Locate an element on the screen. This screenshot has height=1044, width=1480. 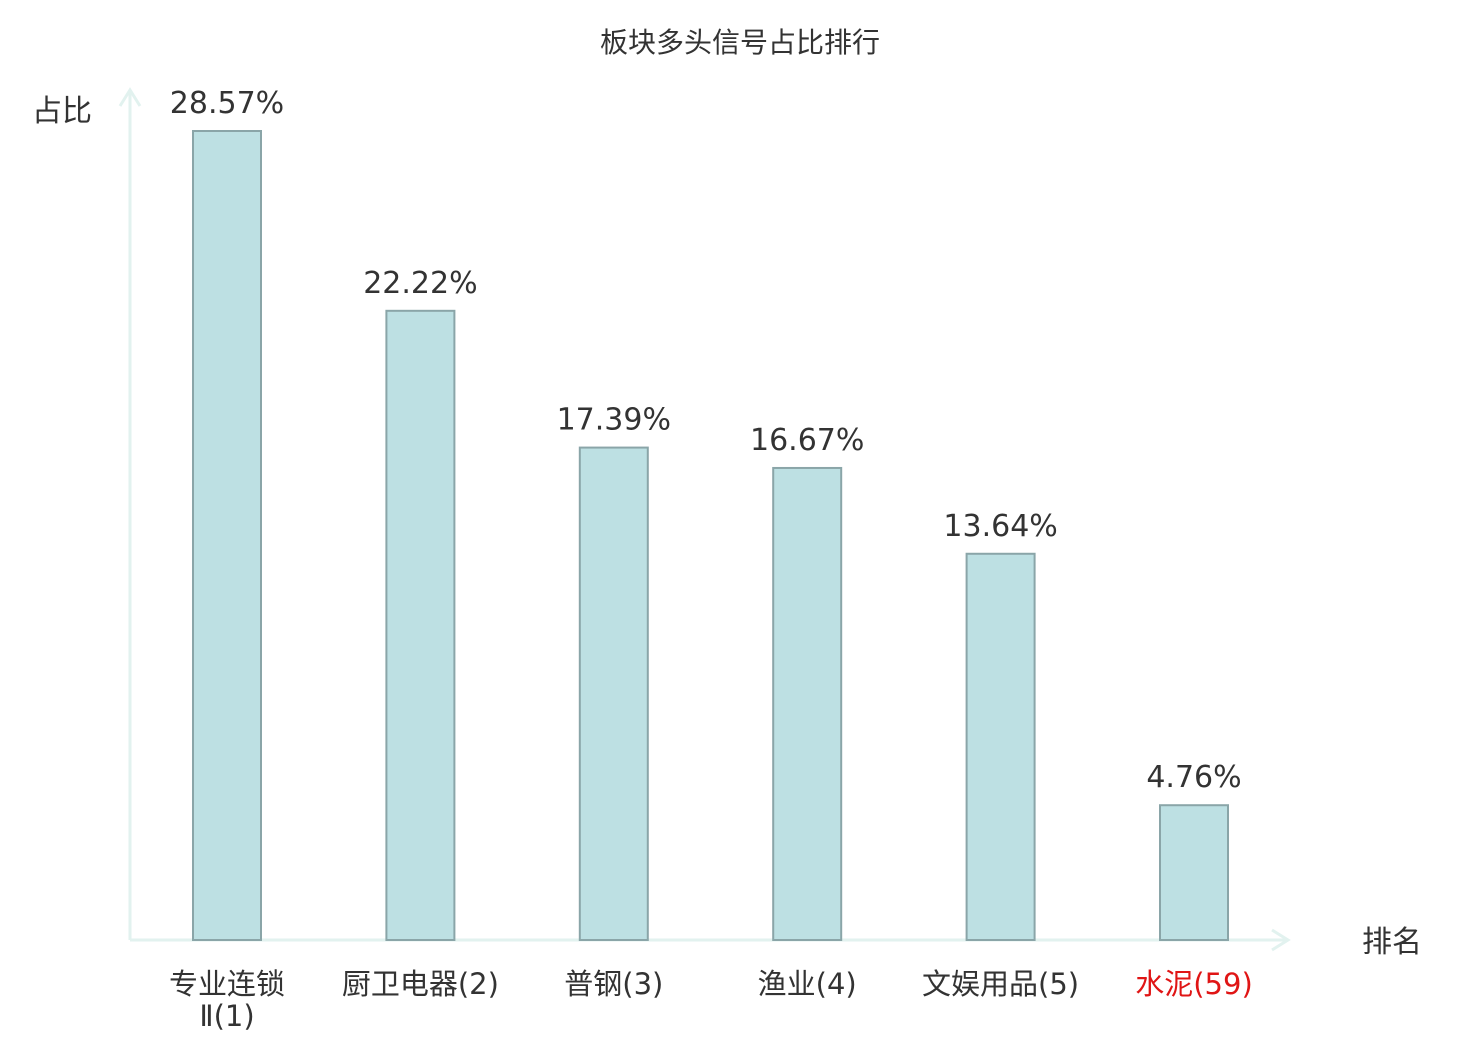
category-label: 文娱用品(5) is located at coordinates (1000, 984).